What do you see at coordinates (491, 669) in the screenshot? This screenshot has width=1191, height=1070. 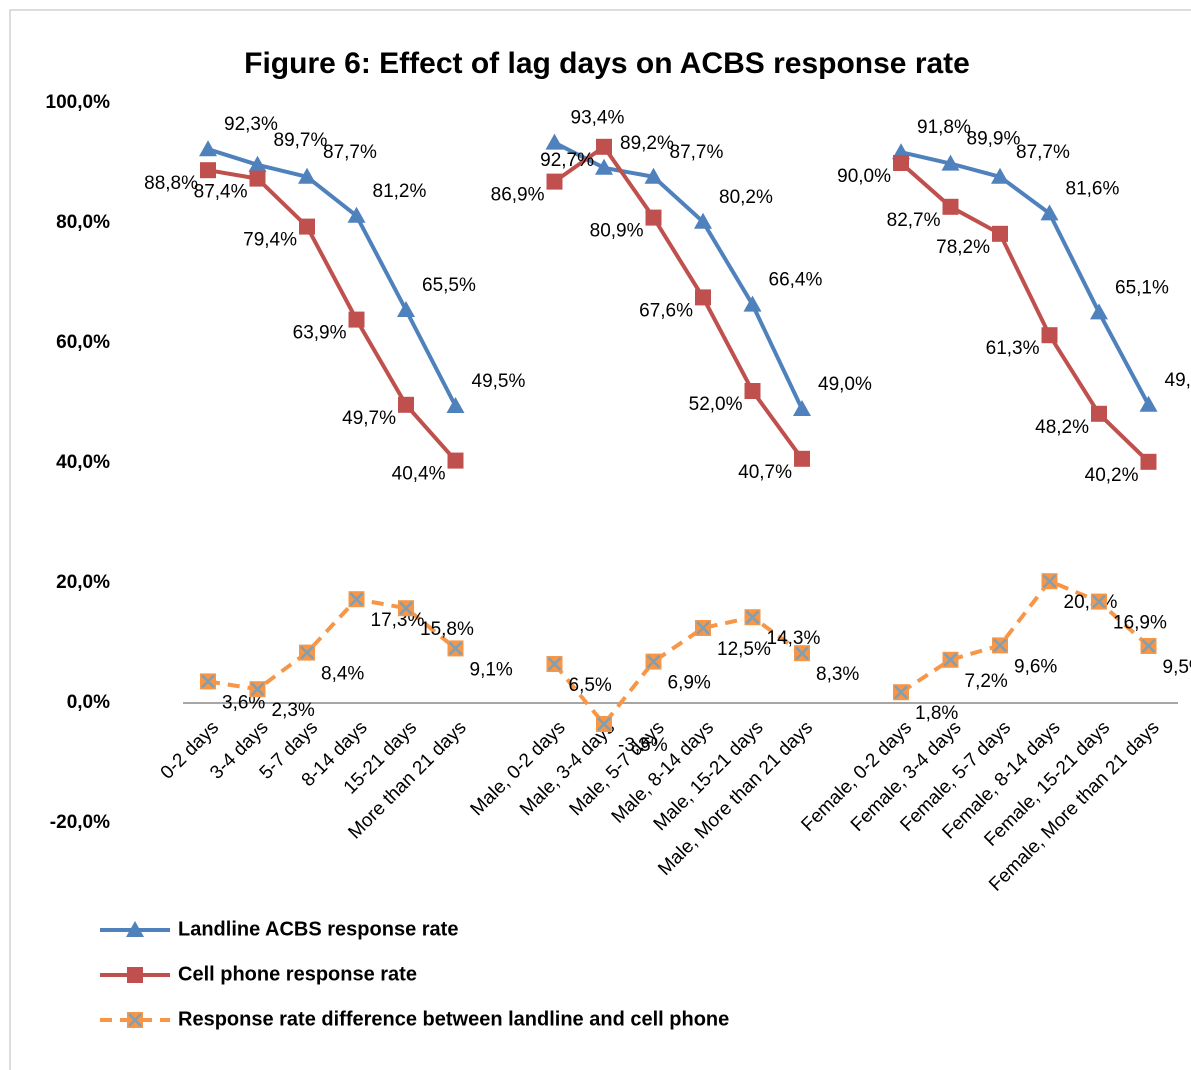 I see `data-label: 9,1%` at bounding box center [491, 669].